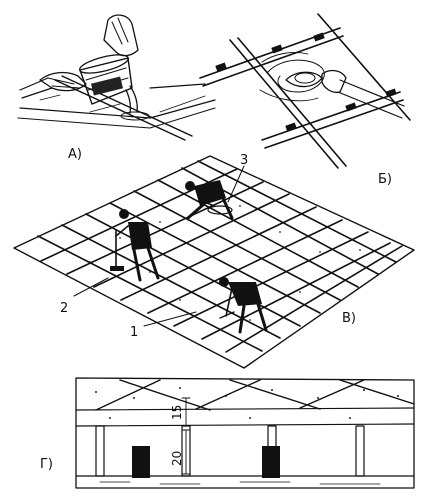 The image size is (426, 500). What do you see at coordinates (209, 200) in the screenshot?
I see `worker-at-spot` at bounding box center [209, 200].